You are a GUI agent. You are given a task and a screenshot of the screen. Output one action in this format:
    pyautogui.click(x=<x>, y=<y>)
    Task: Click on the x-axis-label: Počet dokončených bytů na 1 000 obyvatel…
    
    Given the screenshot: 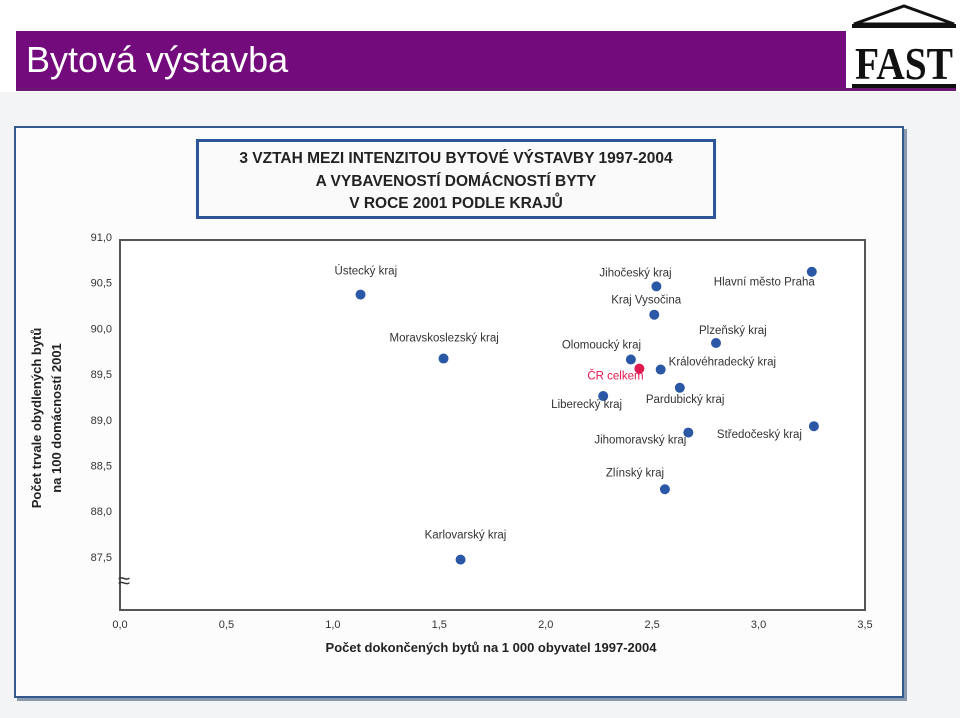 What is the action you would take?
    pyautogui.click(x=492, y=647)
    